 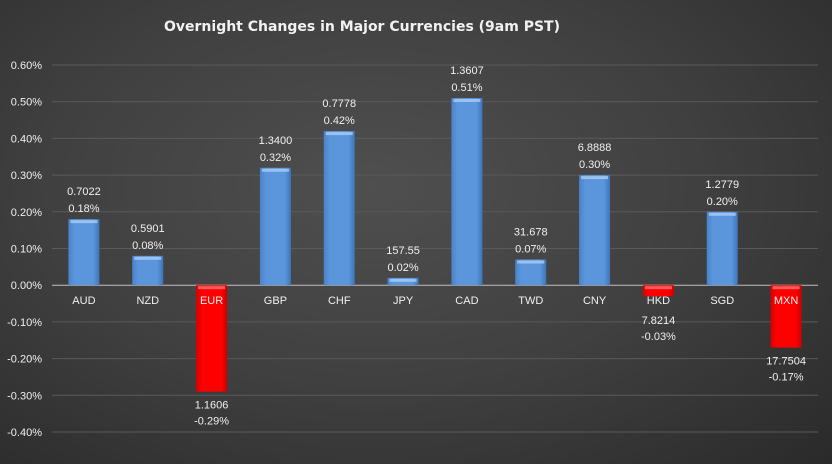 I want to click on value-label: 0.20%, so click(x=722, y=202).